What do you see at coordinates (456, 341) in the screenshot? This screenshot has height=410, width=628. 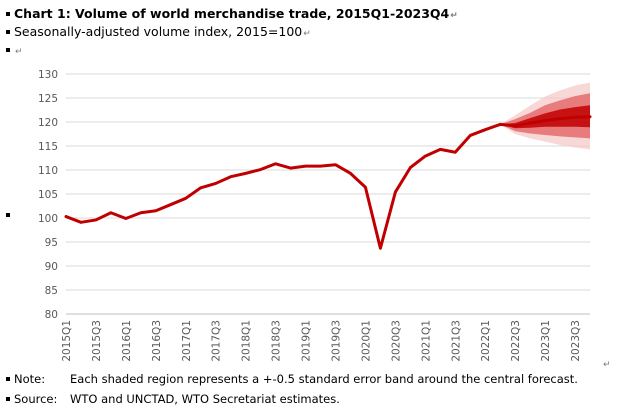 I see `x-tick-label: 2021Q3` at bounding box center [456, 341].